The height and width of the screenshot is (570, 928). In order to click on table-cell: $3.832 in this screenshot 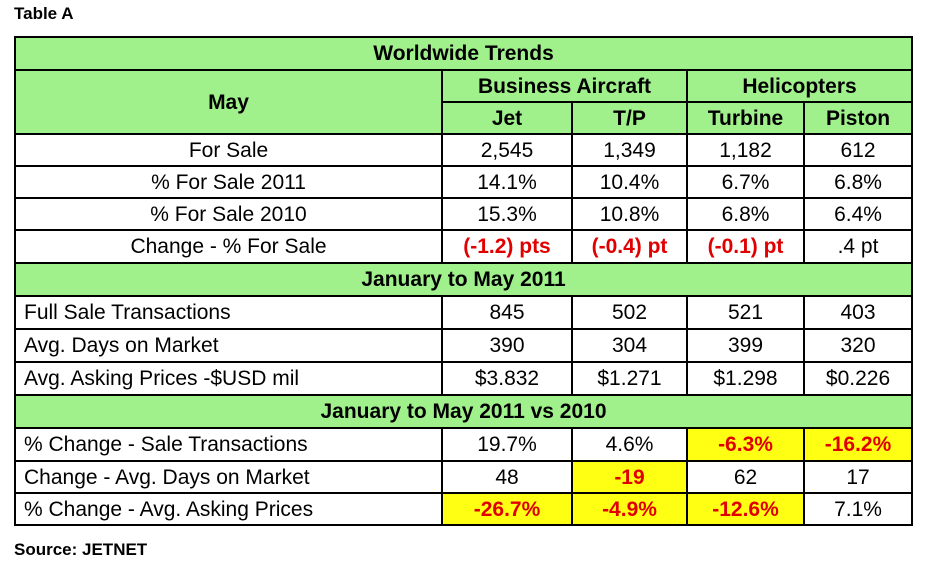, I will do `click(507, 378)`.